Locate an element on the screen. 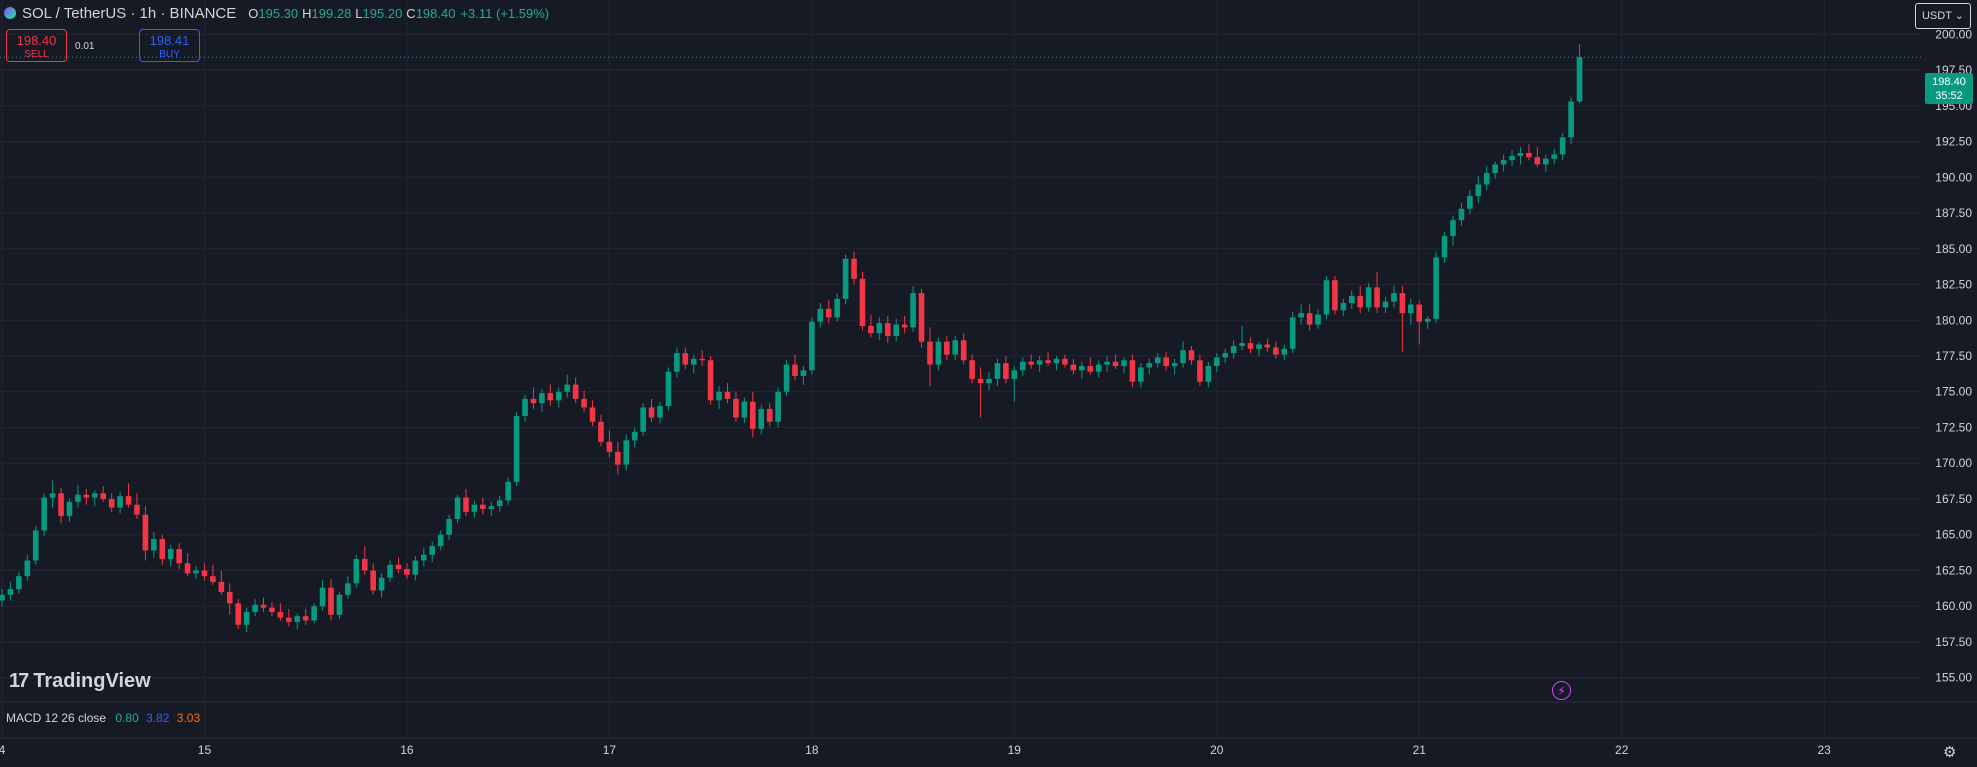 Image resolution: width=1977 pixels, height=767 pixels. low-value: 195.20 is located at coordinates (382, 13).